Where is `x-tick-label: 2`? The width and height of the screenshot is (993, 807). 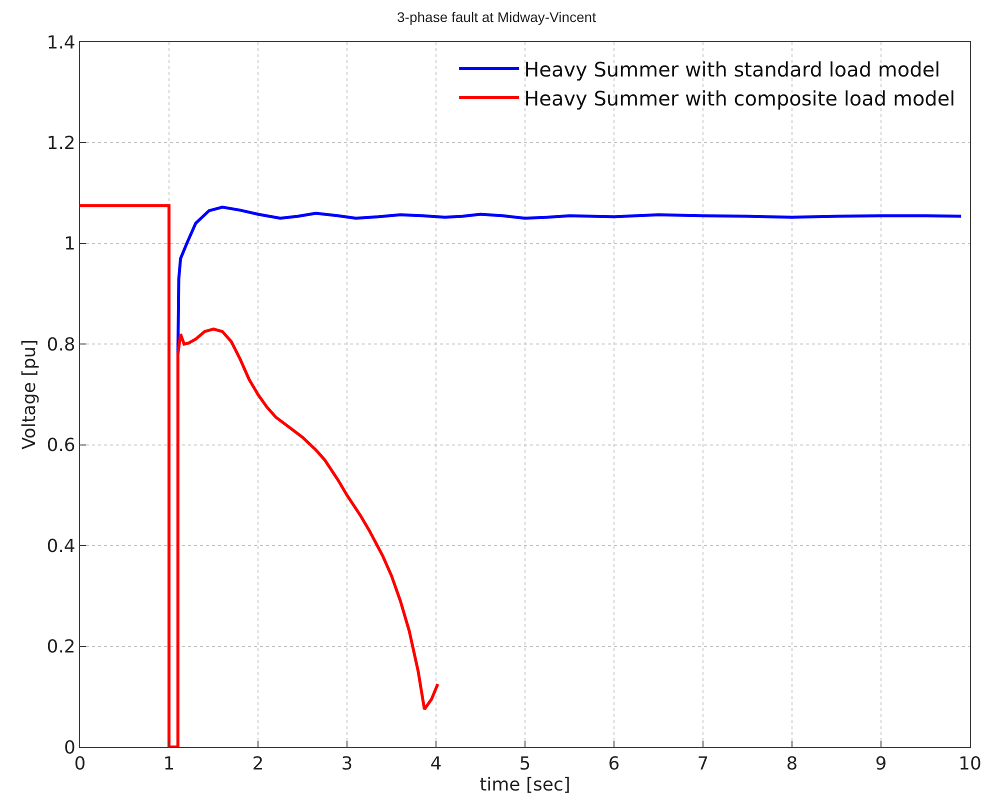
x-tick-label: 2 is located at coordinates (258, 764).